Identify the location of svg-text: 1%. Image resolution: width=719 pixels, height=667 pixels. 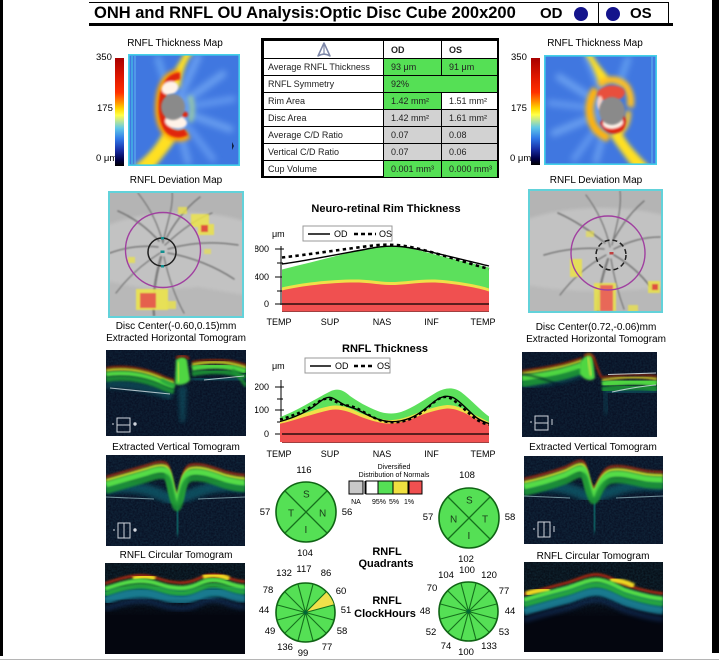
(409, 502).